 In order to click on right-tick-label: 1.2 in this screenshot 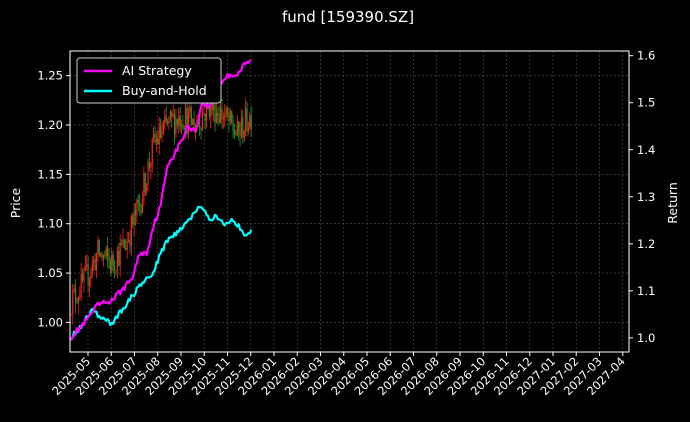, I will do `click(646, 244)`.